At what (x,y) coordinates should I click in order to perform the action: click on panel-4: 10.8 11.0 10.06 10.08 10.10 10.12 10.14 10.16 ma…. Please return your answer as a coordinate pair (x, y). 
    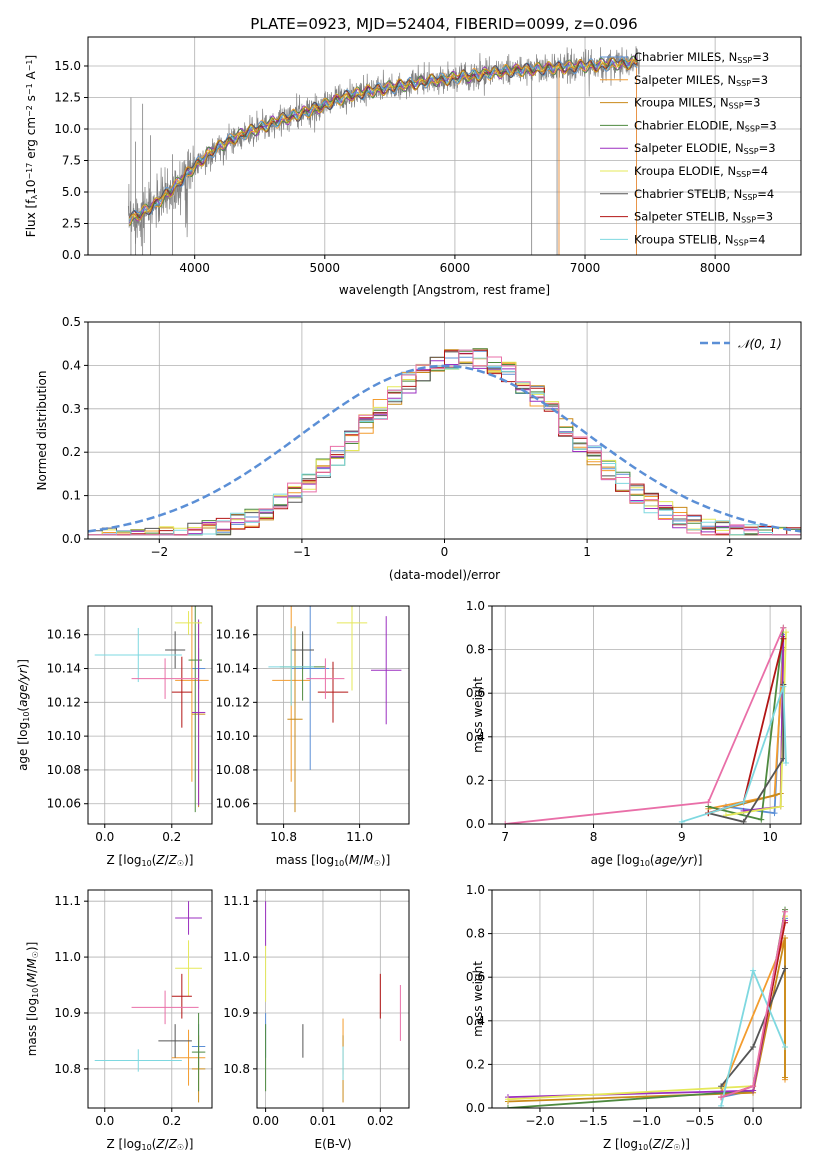
    Looking at the image, I should click on (313, 736).